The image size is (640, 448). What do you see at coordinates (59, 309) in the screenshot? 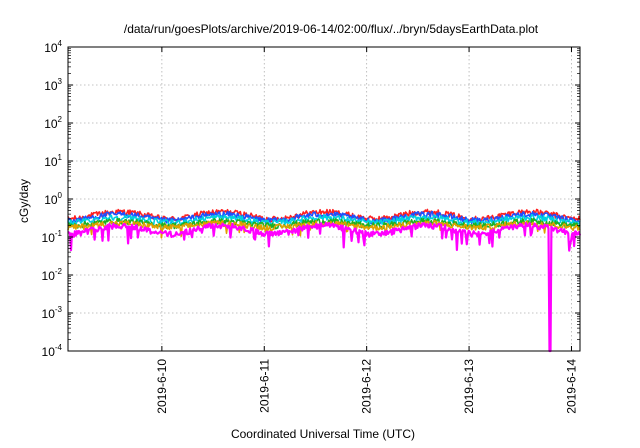
I see `y-tick-exponent: -3` at bounding box center [59, 309].